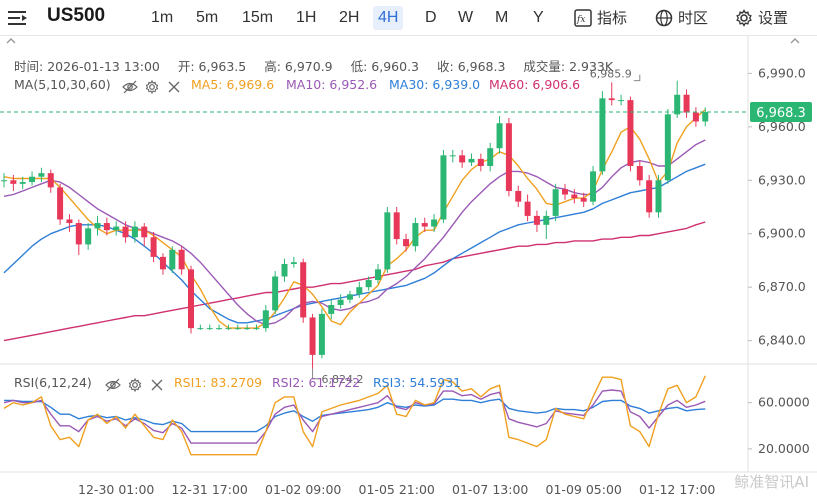 This screenshot has height=500, width=817. What do you see at coordinates (116, 489) in the screenshot?
I see `time-tick-label: 12-30 01:00` at bounding box center [116, 489].